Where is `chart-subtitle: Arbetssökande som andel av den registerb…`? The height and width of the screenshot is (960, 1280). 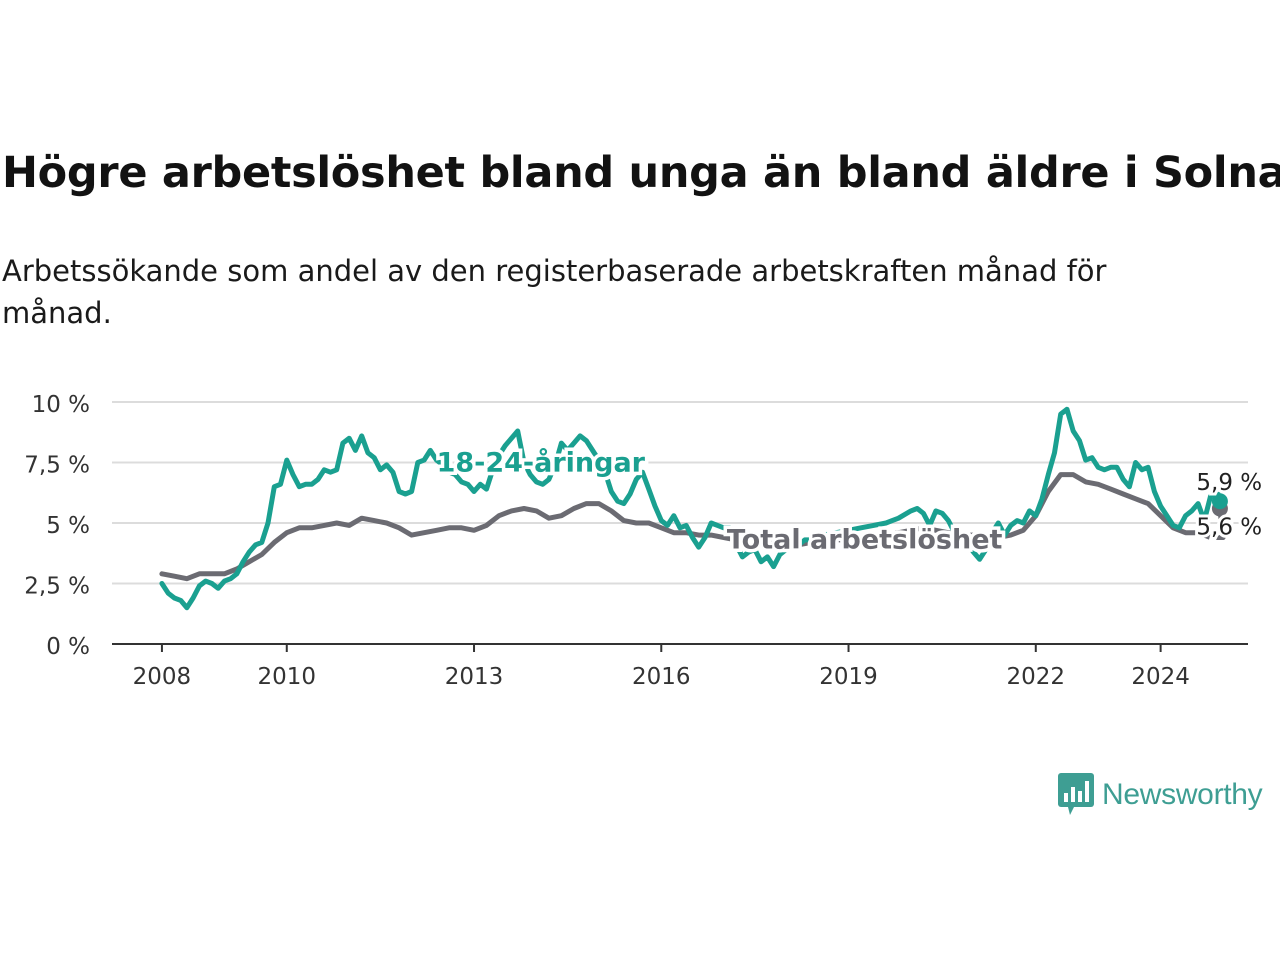 chart-subtitle: Arbetssökande som andel av den registerb… is located at coordinates (554, 292).